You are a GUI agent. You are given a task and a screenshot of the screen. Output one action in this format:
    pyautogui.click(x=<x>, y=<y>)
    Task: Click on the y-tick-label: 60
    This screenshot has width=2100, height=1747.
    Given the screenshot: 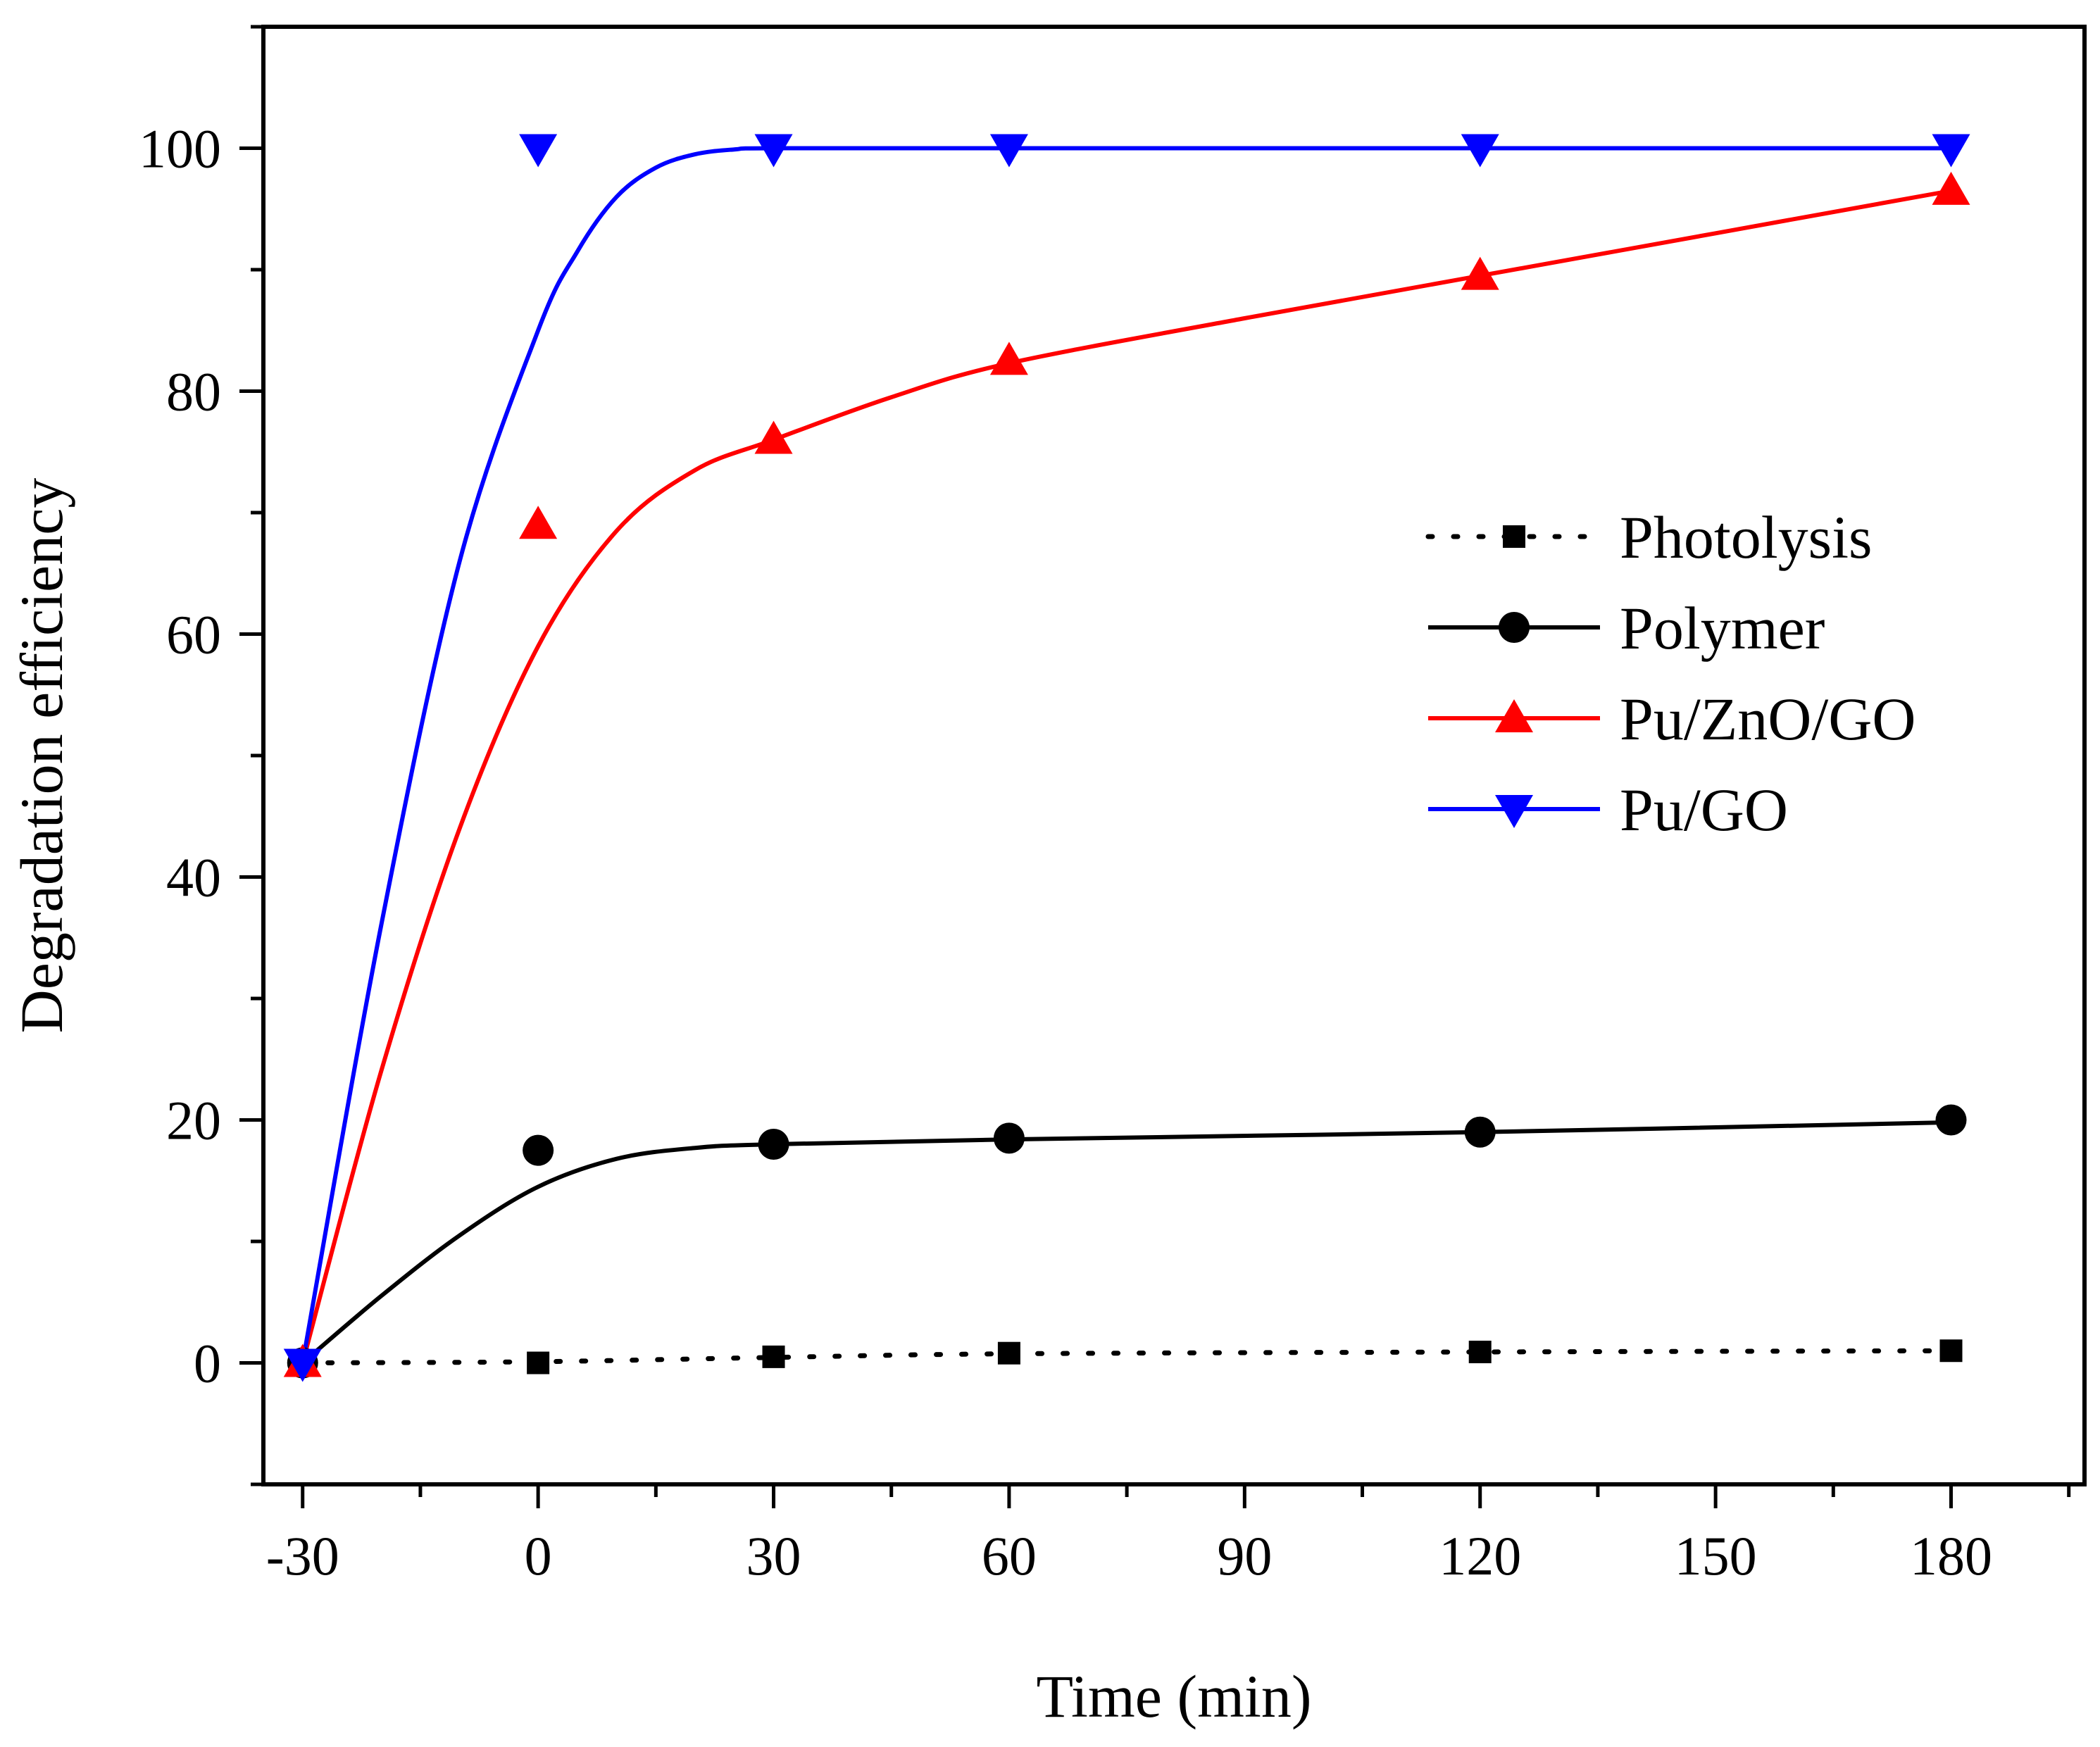 What is the action you would take?
    pyautogui.click(x=193, y=634)
    